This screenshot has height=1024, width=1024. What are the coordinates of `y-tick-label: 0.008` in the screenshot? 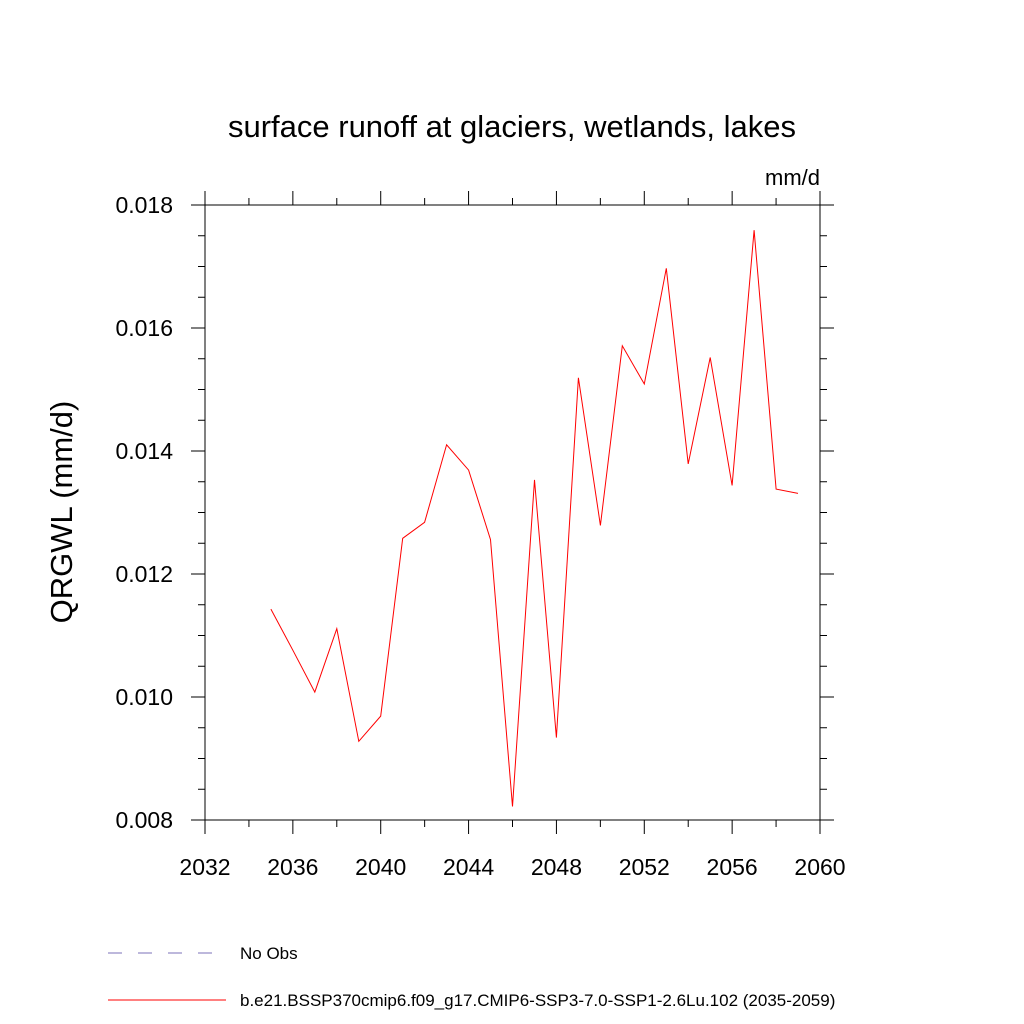 It's located at (144, 820).